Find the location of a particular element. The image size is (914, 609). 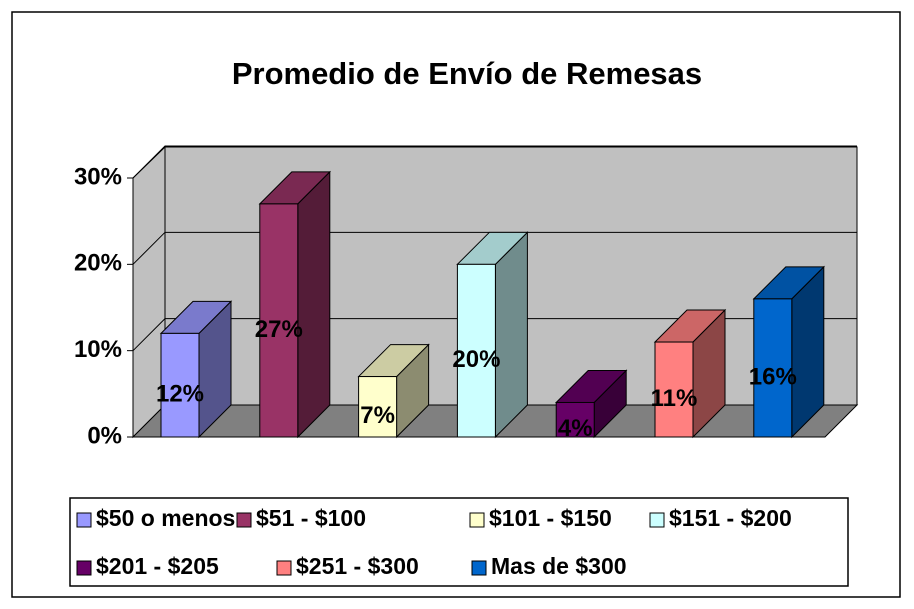

legend-label: $201 - $205 is located at coordinates (157, 566).